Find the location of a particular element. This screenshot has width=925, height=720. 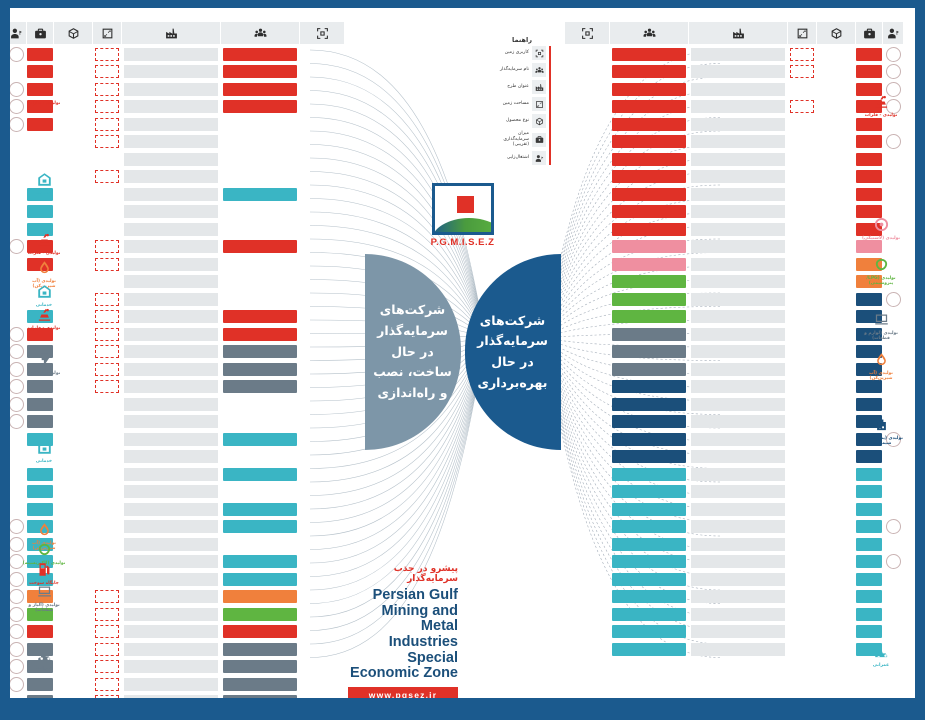

category-desalination: تولیدی (آب شیرین‌کن) is located at coordinates (881, 367).